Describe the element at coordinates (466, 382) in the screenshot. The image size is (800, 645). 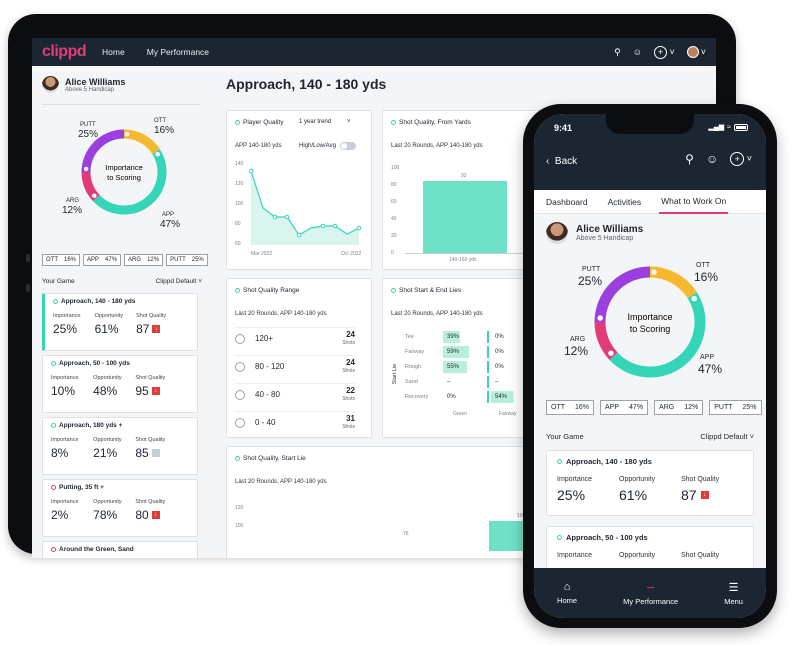
I see `lie-cell: –` at that location.